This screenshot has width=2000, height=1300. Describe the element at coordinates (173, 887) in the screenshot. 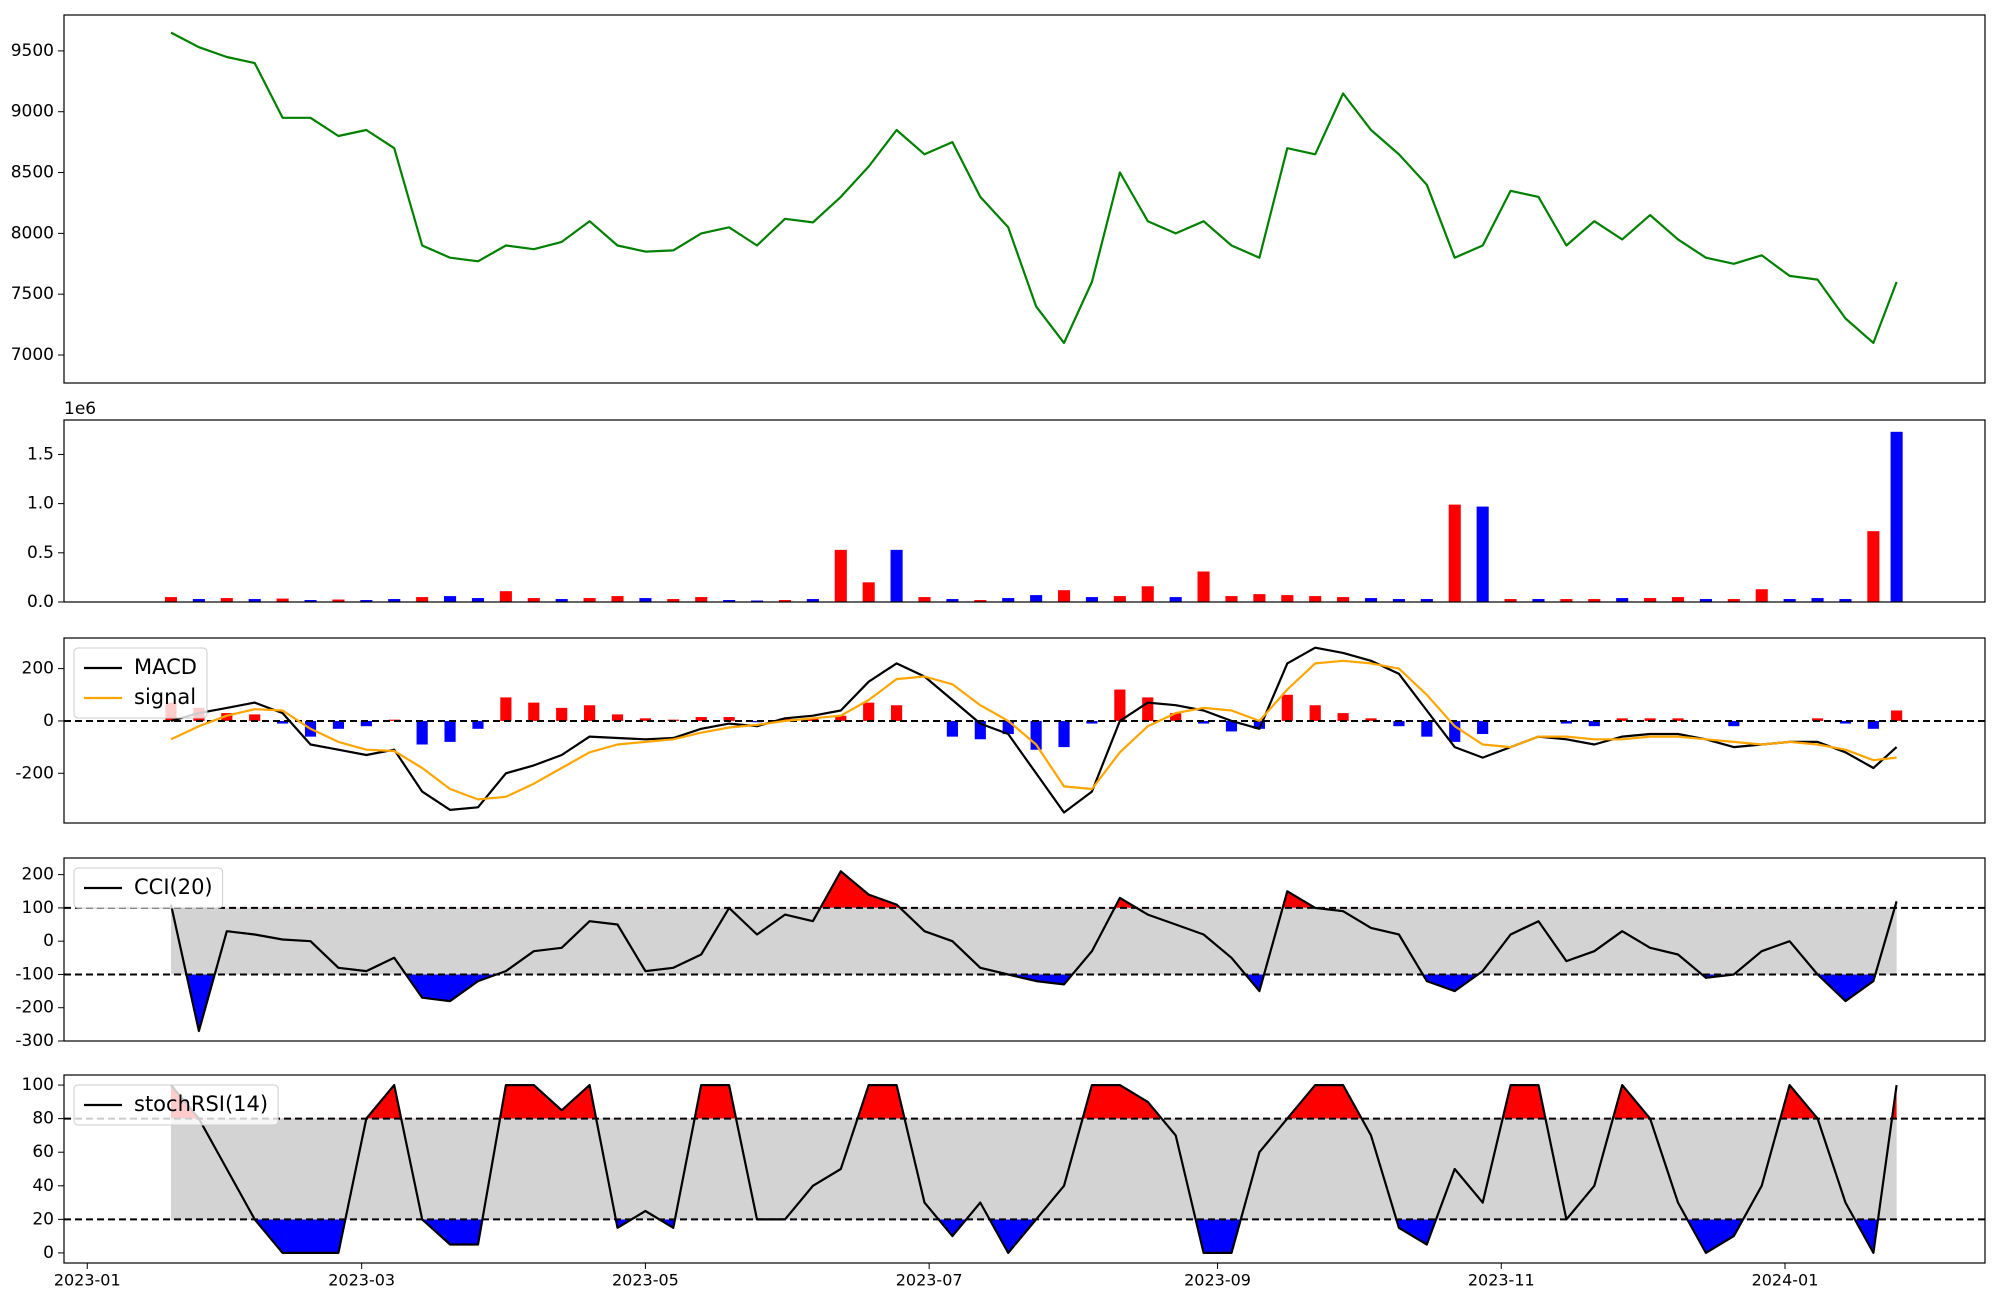

I see `legend-label: CCI(20)` at that location.